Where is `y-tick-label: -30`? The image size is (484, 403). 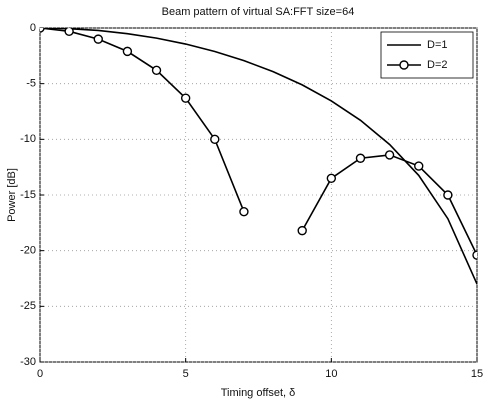 y-tick-label: -30 is located at coordinates (28, 362).